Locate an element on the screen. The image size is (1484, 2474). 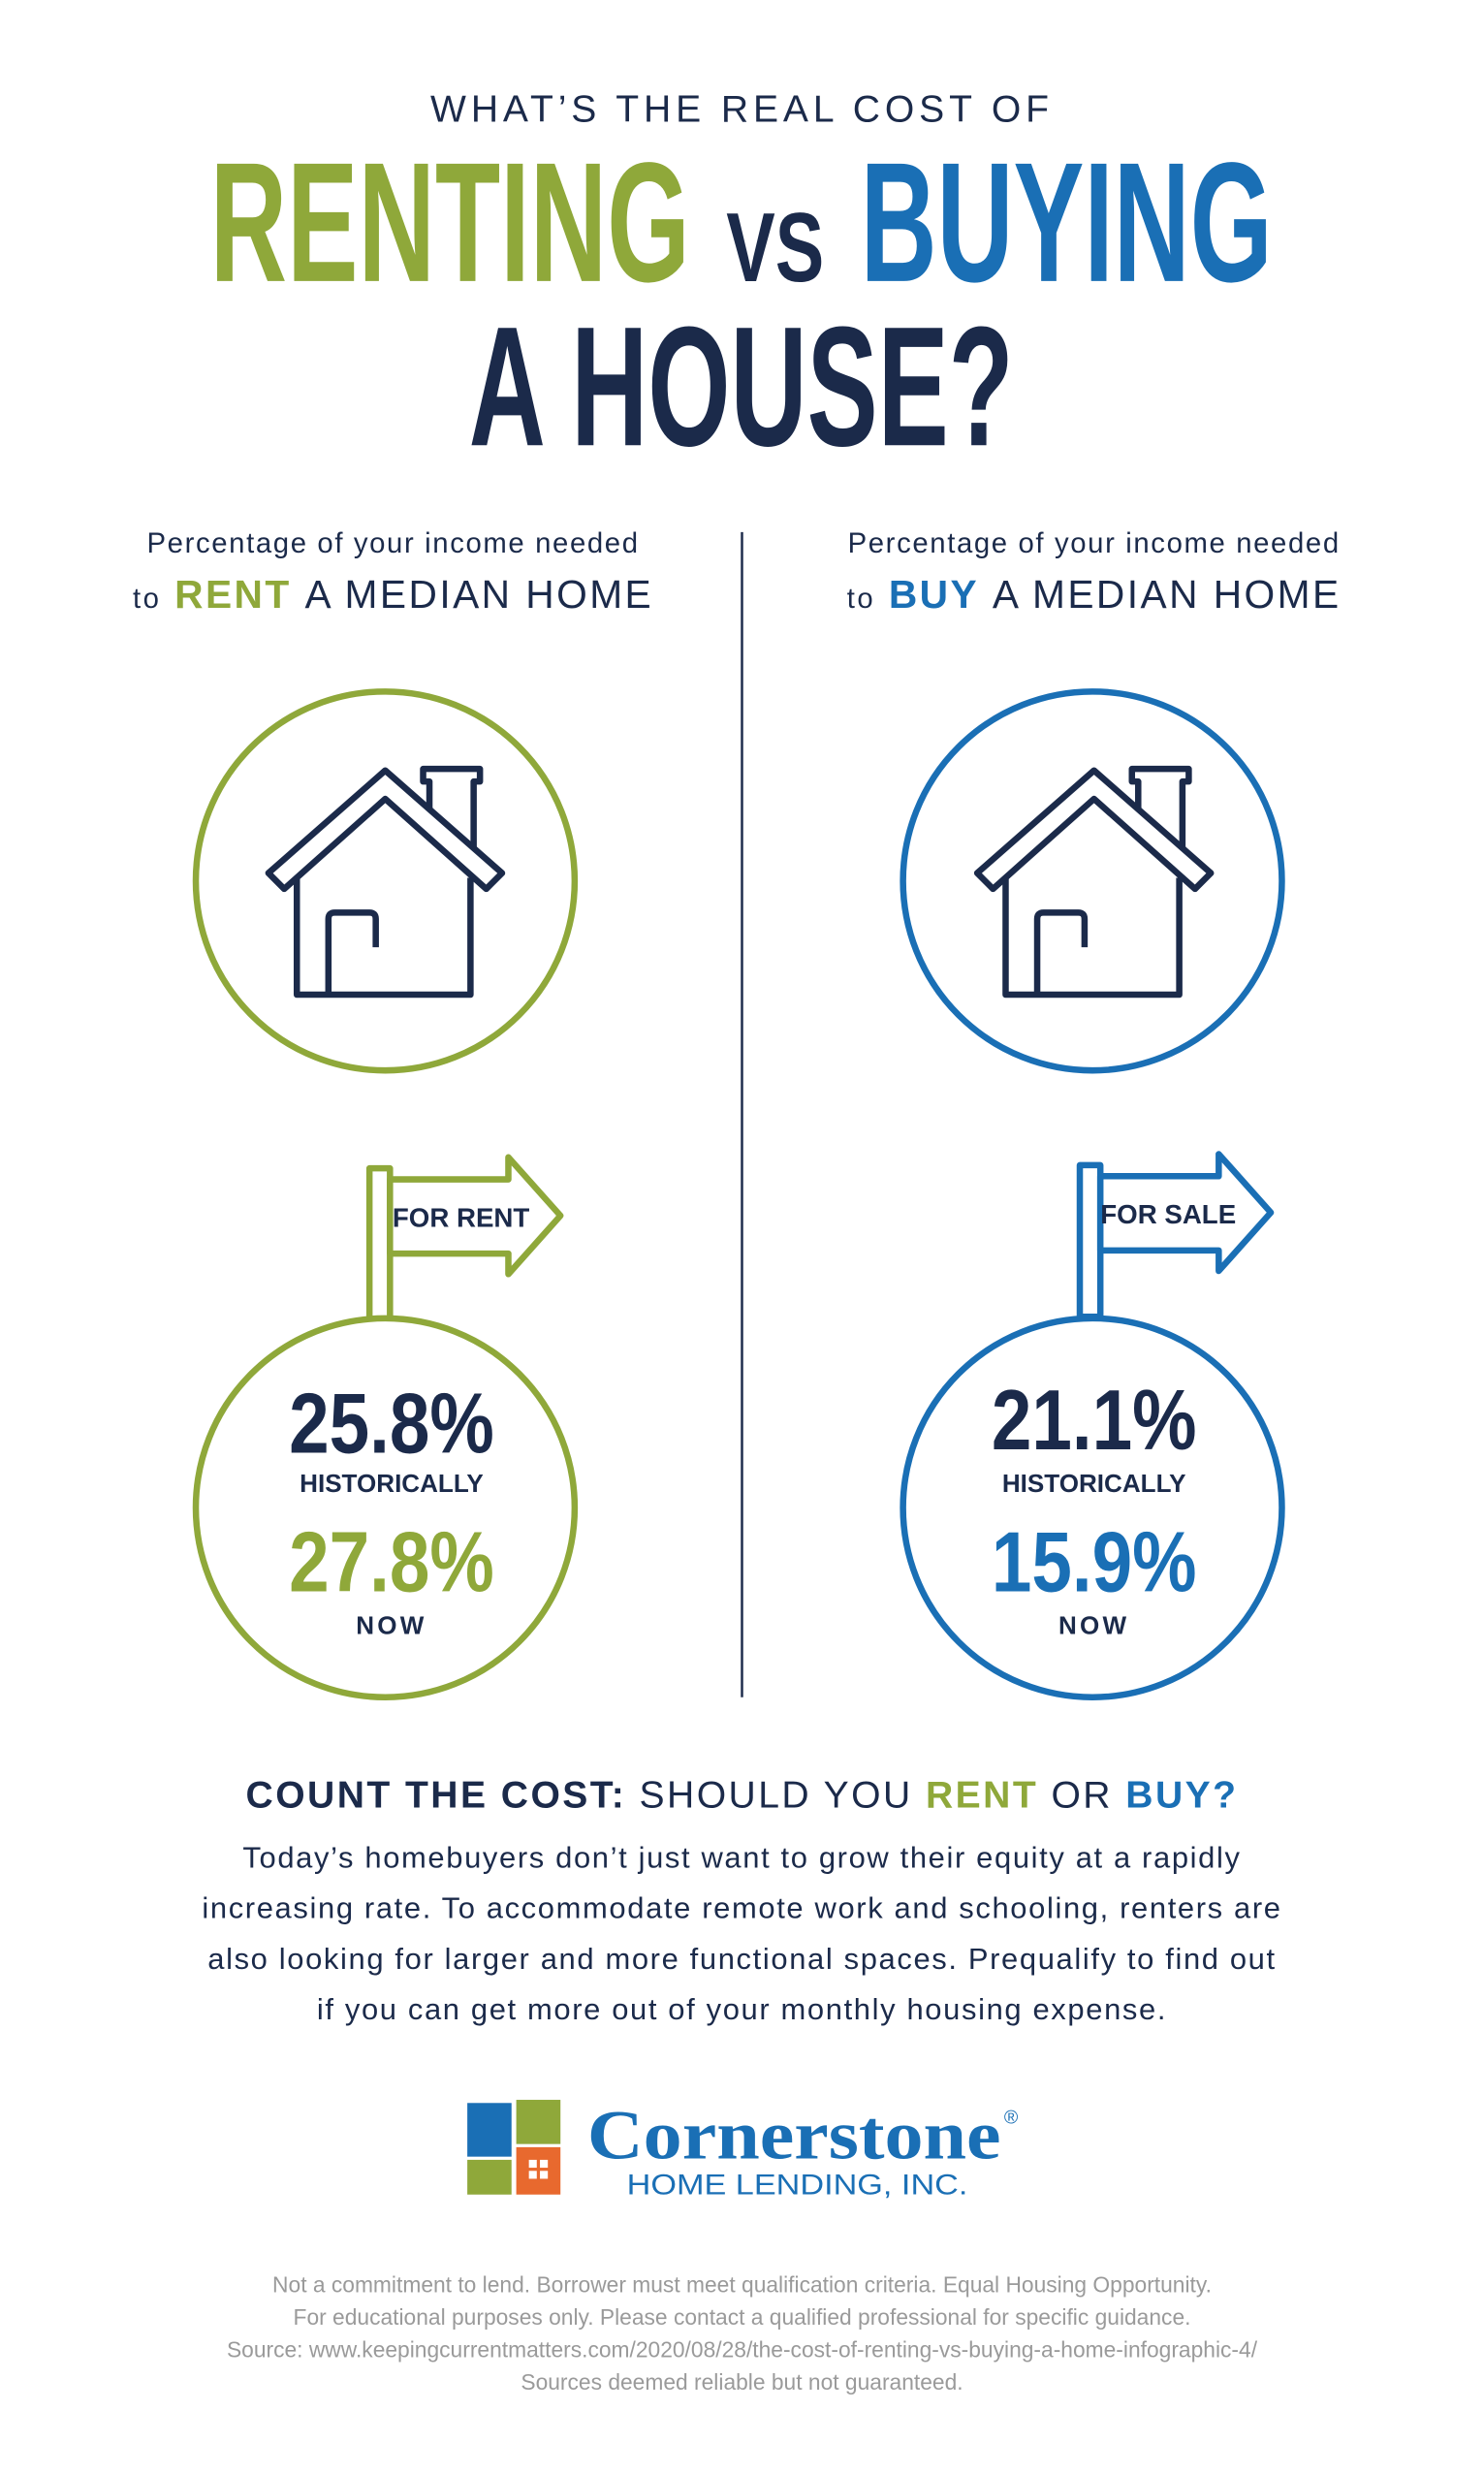
cta-text: OR is located at coordinates (1082, 1796).